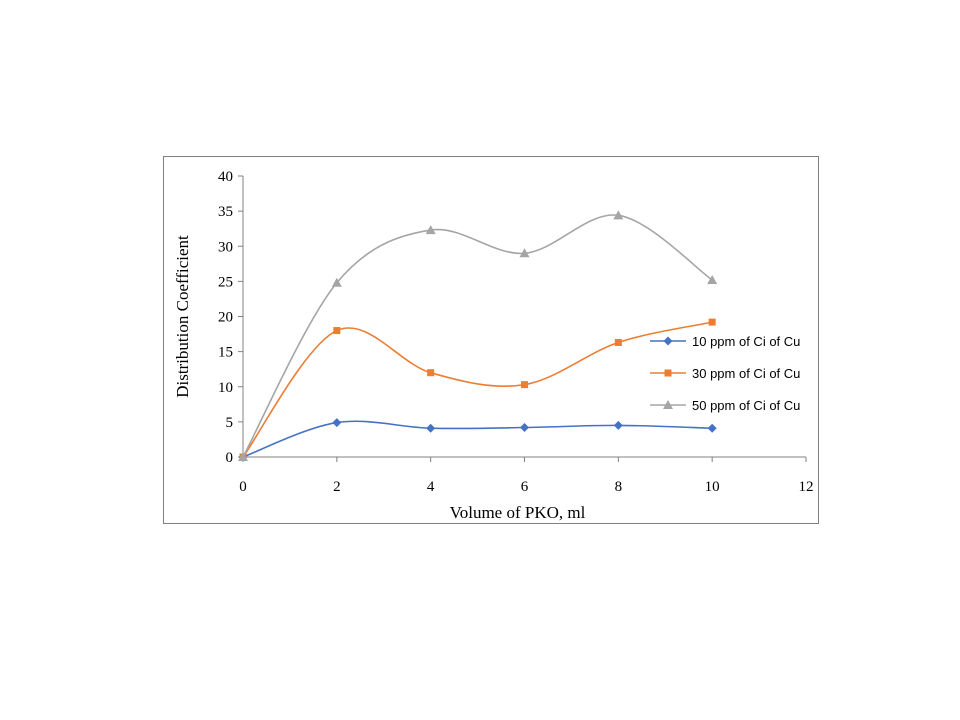  I want to click on x-tick-label: 10, so click(712, 487).